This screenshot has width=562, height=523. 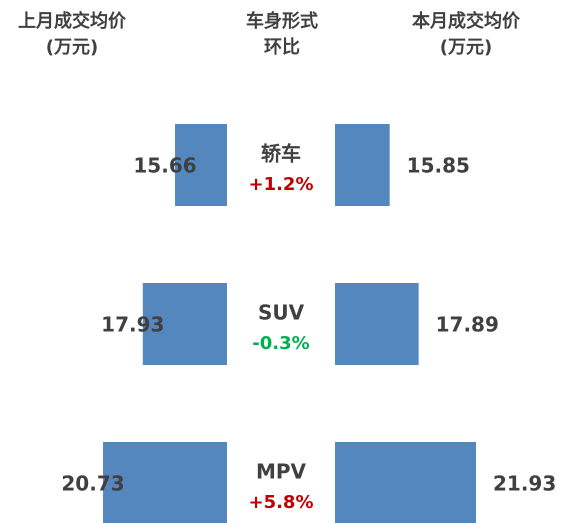 I want to click on change-label: +5.8%, so click(x=280, y=502).